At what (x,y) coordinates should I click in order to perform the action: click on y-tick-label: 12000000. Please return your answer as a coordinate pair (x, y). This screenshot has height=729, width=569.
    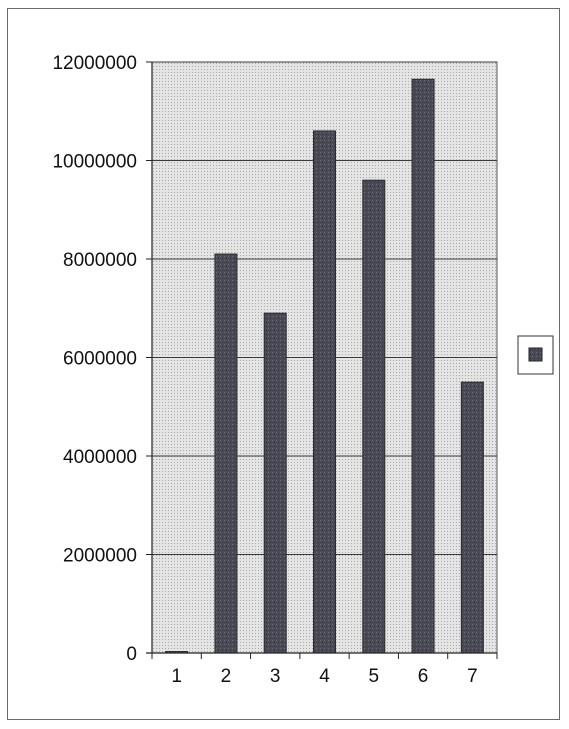
    Looking at the image, I should click on (94, 63).